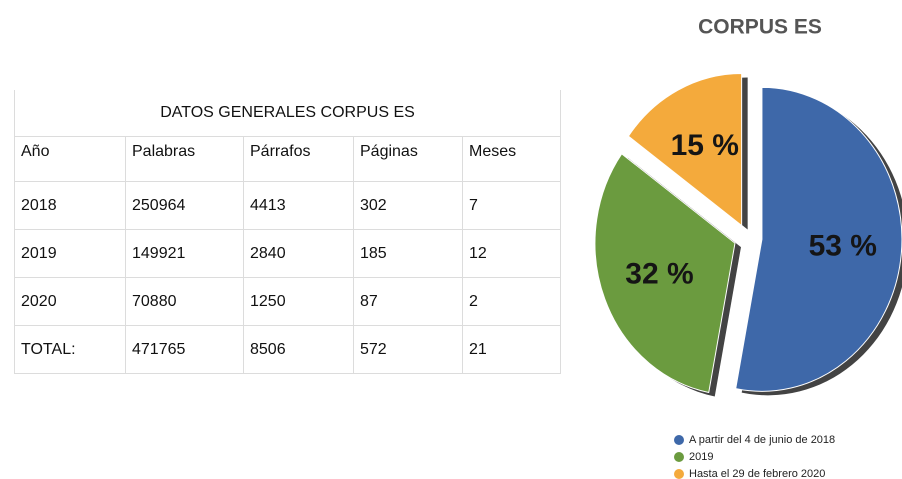 The image size is (902, 479). What do you see at coordinates (287, 253) in the screenshot?
I see `table-row: 2019 149921 2840 185 12` at bounding box center [287, 253].